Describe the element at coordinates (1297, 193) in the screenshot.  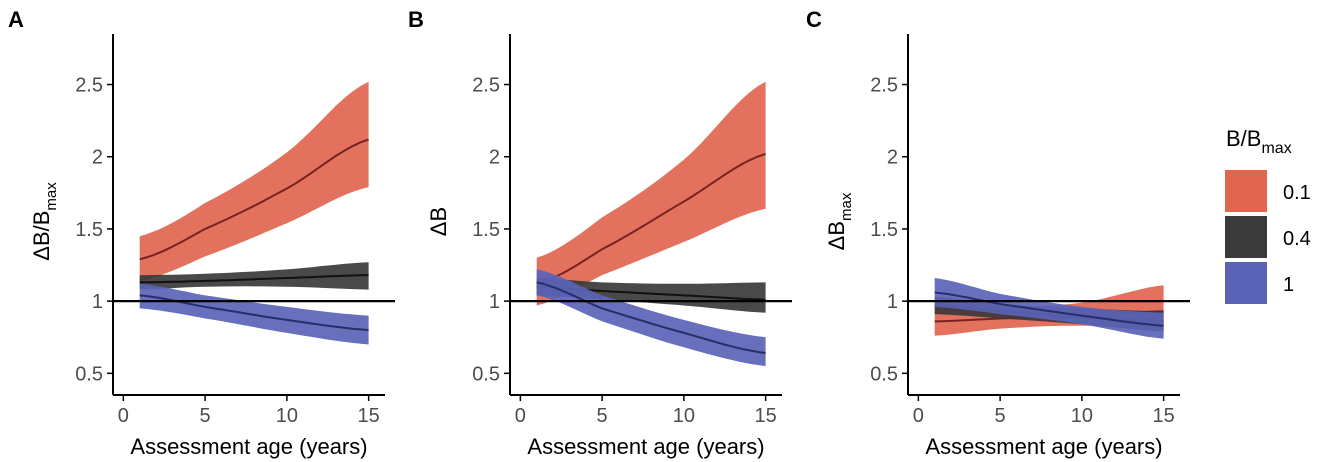
I see `legend-label-0.1: 0.1` at that location.